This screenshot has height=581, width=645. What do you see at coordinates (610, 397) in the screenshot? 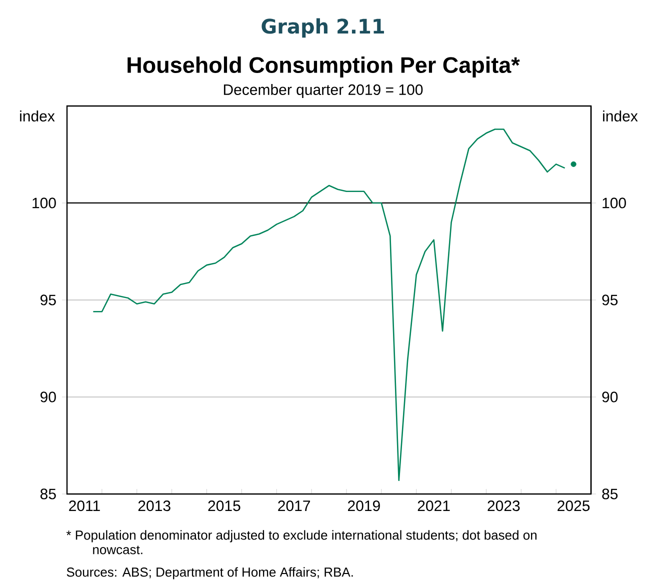
I see `y2-tick-label: 90` at bounding box center [610, 397].